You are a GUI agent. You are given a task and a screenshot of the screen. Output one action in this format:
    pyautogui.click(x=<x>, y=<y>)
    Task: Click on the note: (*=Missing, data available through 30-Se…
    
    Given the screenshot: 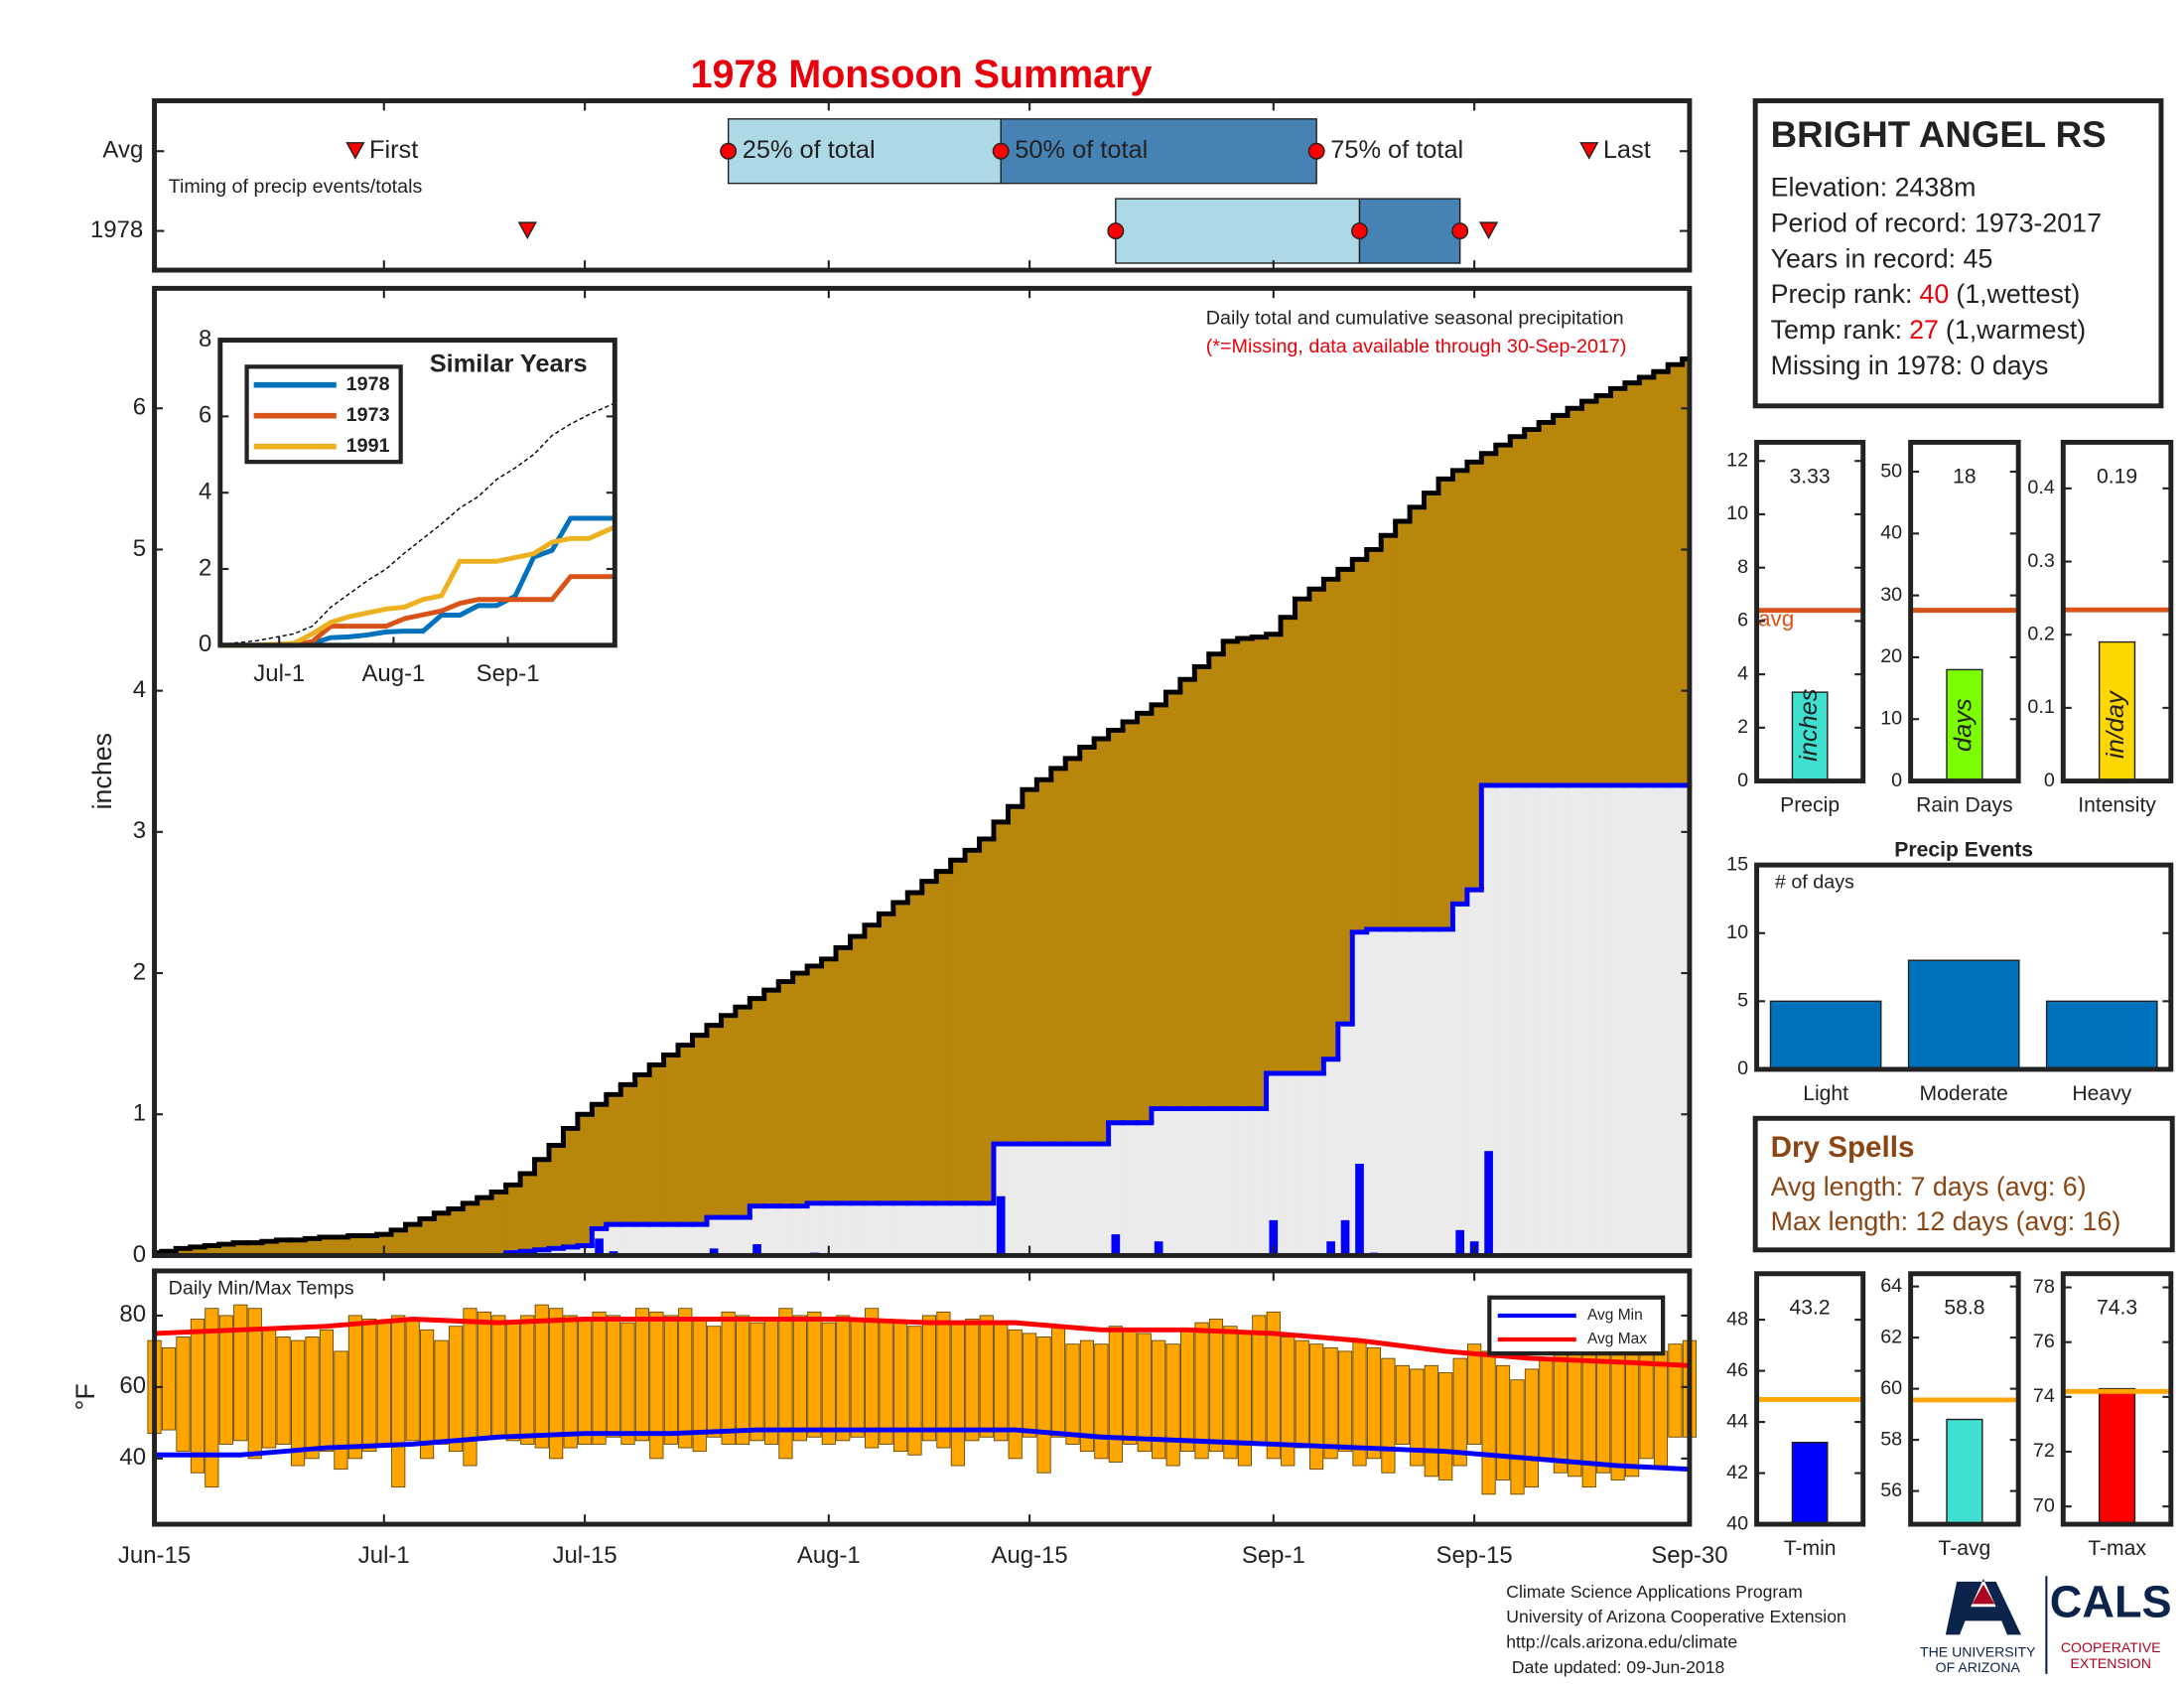 What is the action you would take?
    pyautogui.click(x=1416, y=346)
    